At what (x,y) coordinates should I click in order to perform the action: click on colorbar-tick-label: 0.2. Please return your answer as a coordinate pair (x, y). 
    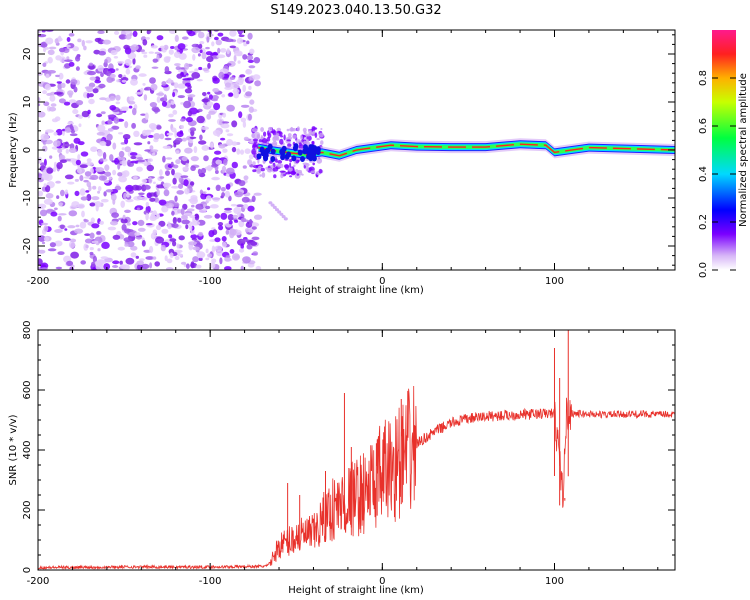
    Looking at the image, I should click on (703, 222).